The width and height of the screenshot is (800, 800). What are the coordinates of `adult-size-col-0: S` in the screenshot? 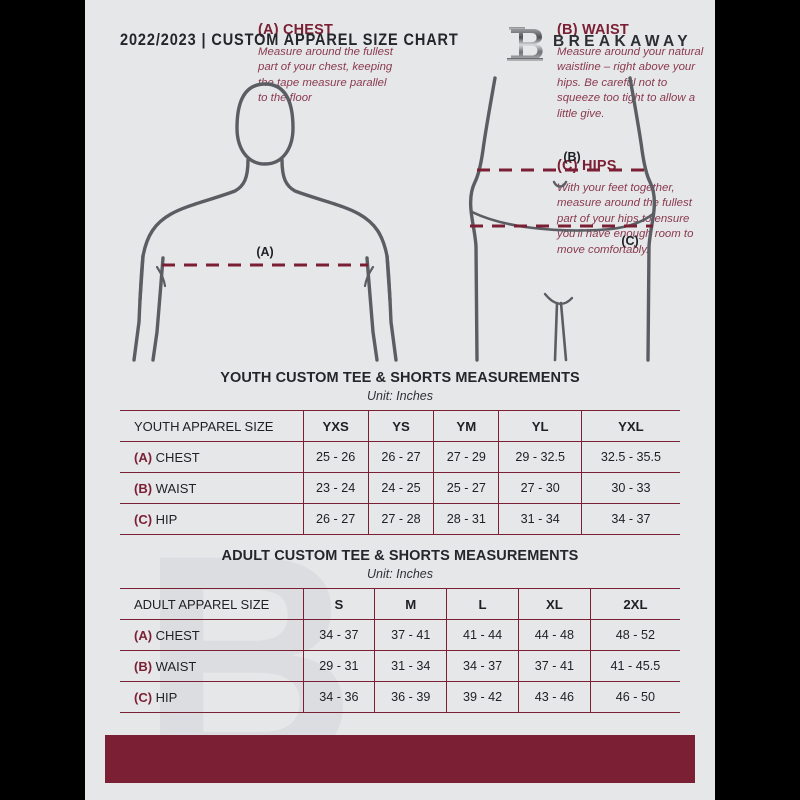 It's located at (339, 604).